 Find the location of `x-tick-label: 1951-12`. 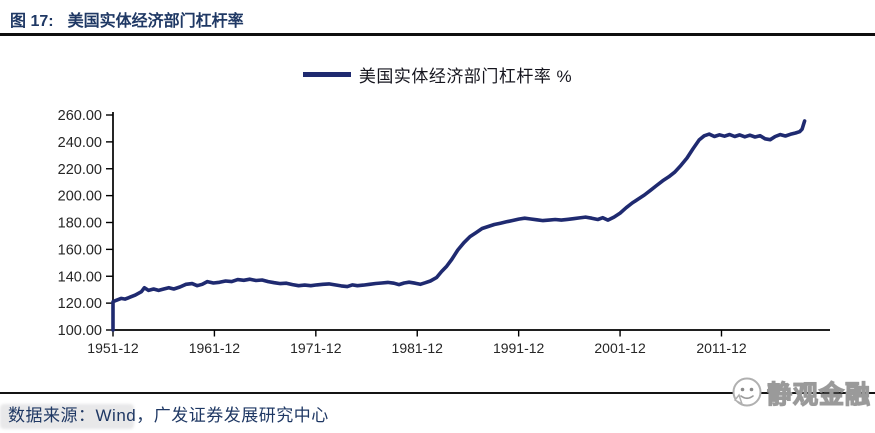

x-tick-label: 1951-12 is located at coordinates (113, 348).